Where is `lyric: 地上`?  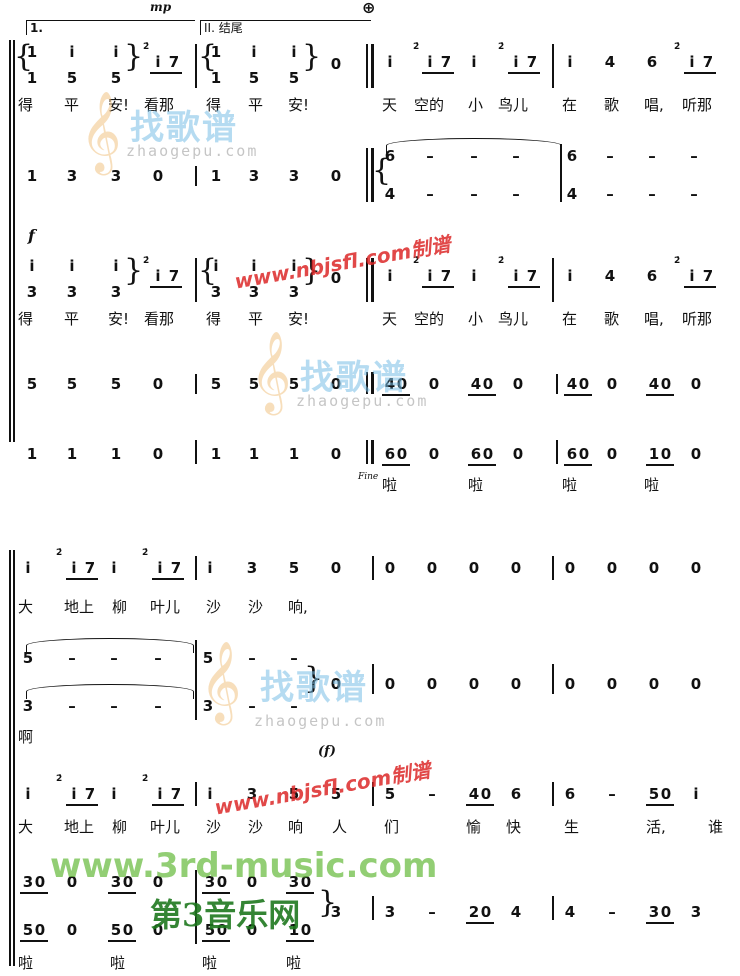 lyric: 地上 is located at coordinates (79, 607).